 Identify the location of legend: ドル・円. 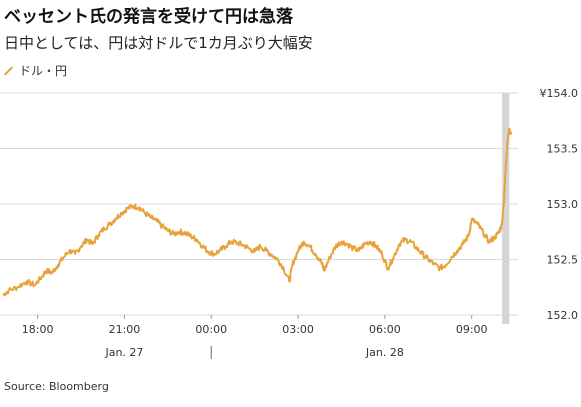
(35, 70).